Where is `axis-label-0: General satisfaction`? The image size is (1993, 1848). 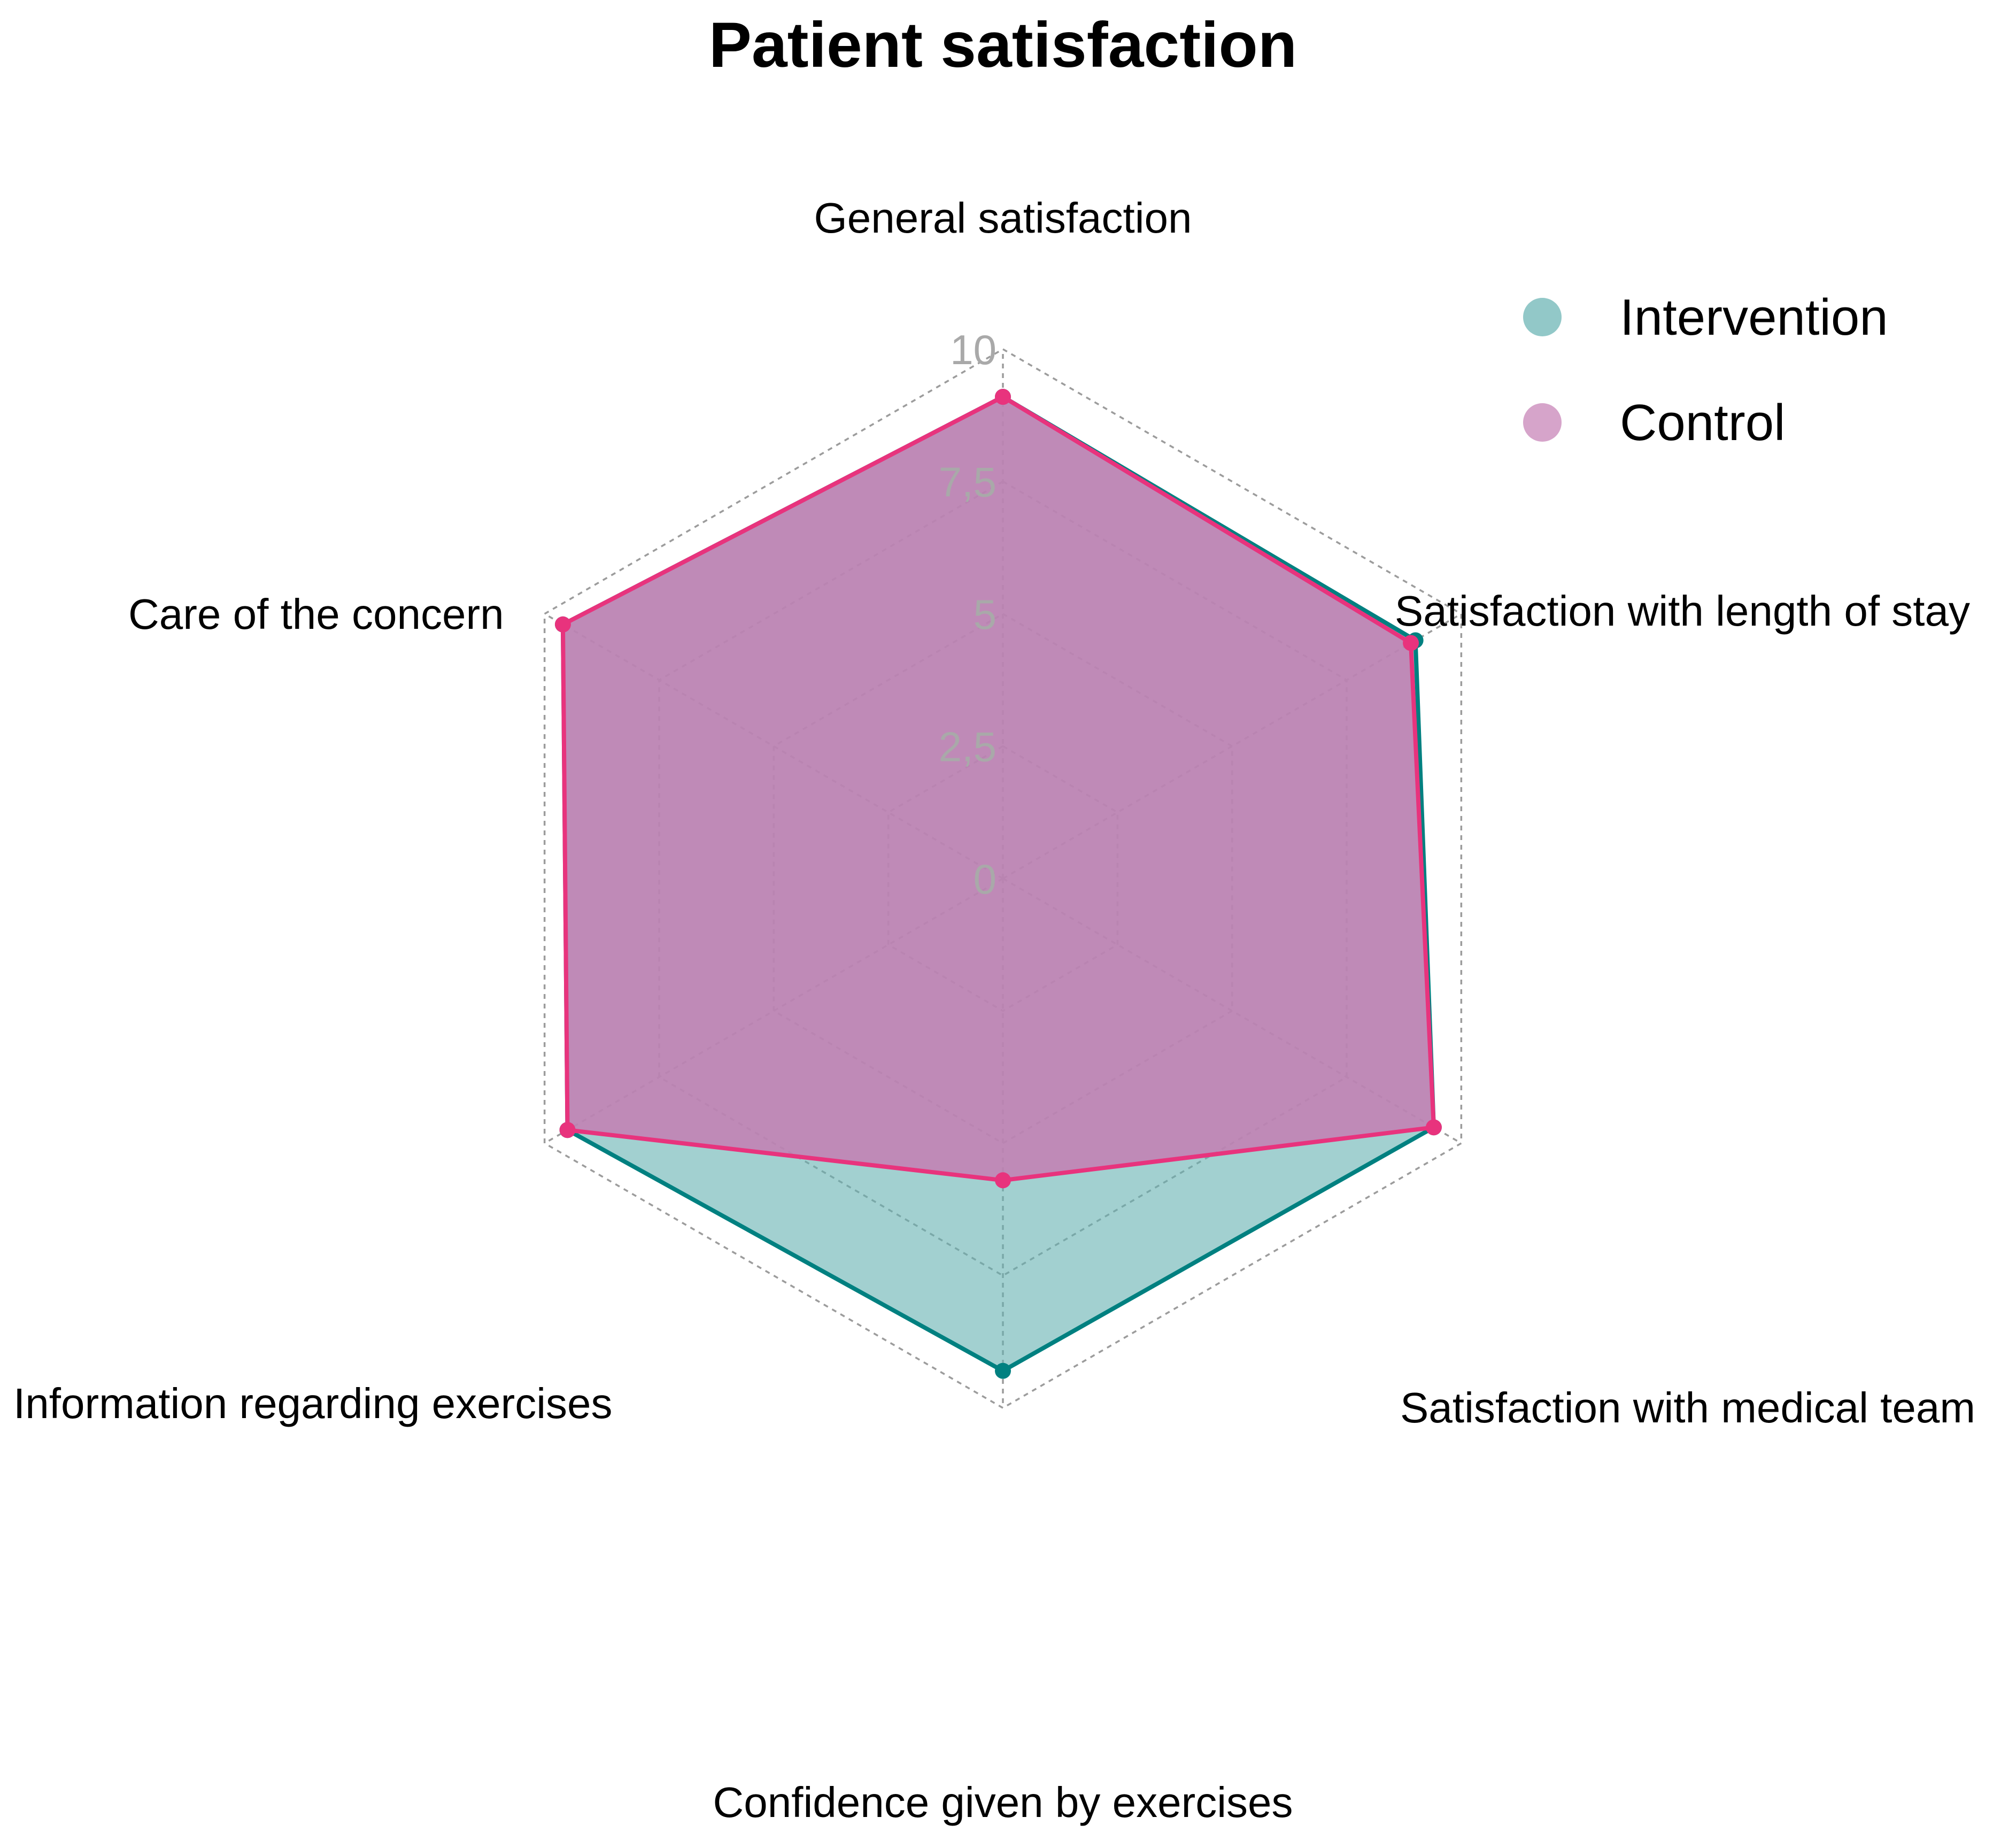 axis-label-0: General satisfaction is located at coordinates (1003, 218).